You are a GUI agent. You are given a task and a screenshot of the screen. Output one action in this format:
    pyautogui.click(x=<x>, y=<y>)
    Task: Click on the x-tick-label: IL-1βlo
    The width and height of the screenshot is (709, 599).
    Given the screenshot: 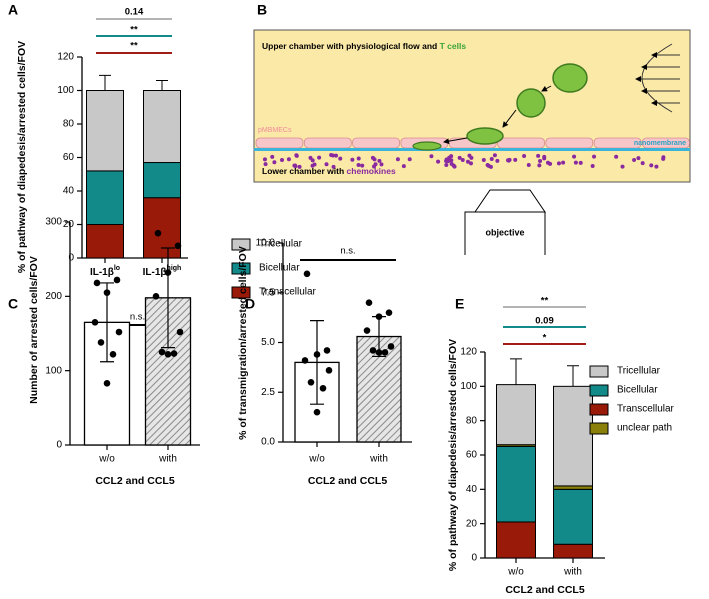 What is the action you would take?
    pyautogui.click(x=105, y=271)
    